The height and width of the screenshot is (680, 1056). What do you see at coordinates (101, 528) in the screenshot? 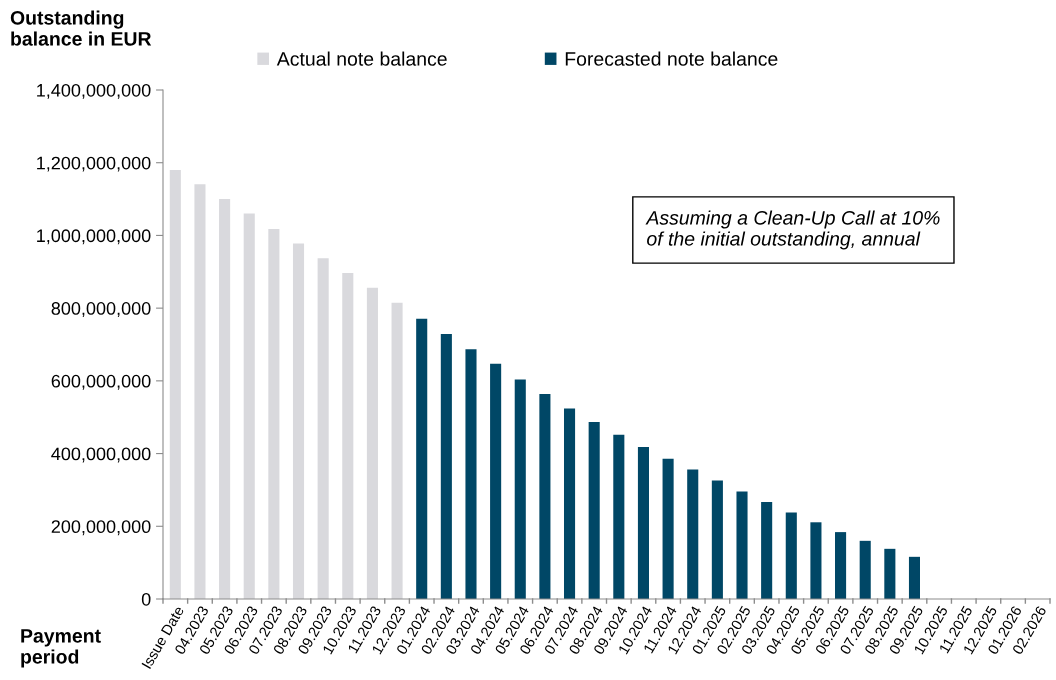
I see `y-tick-label: 200,000,000` at bounding box center [101, 528].